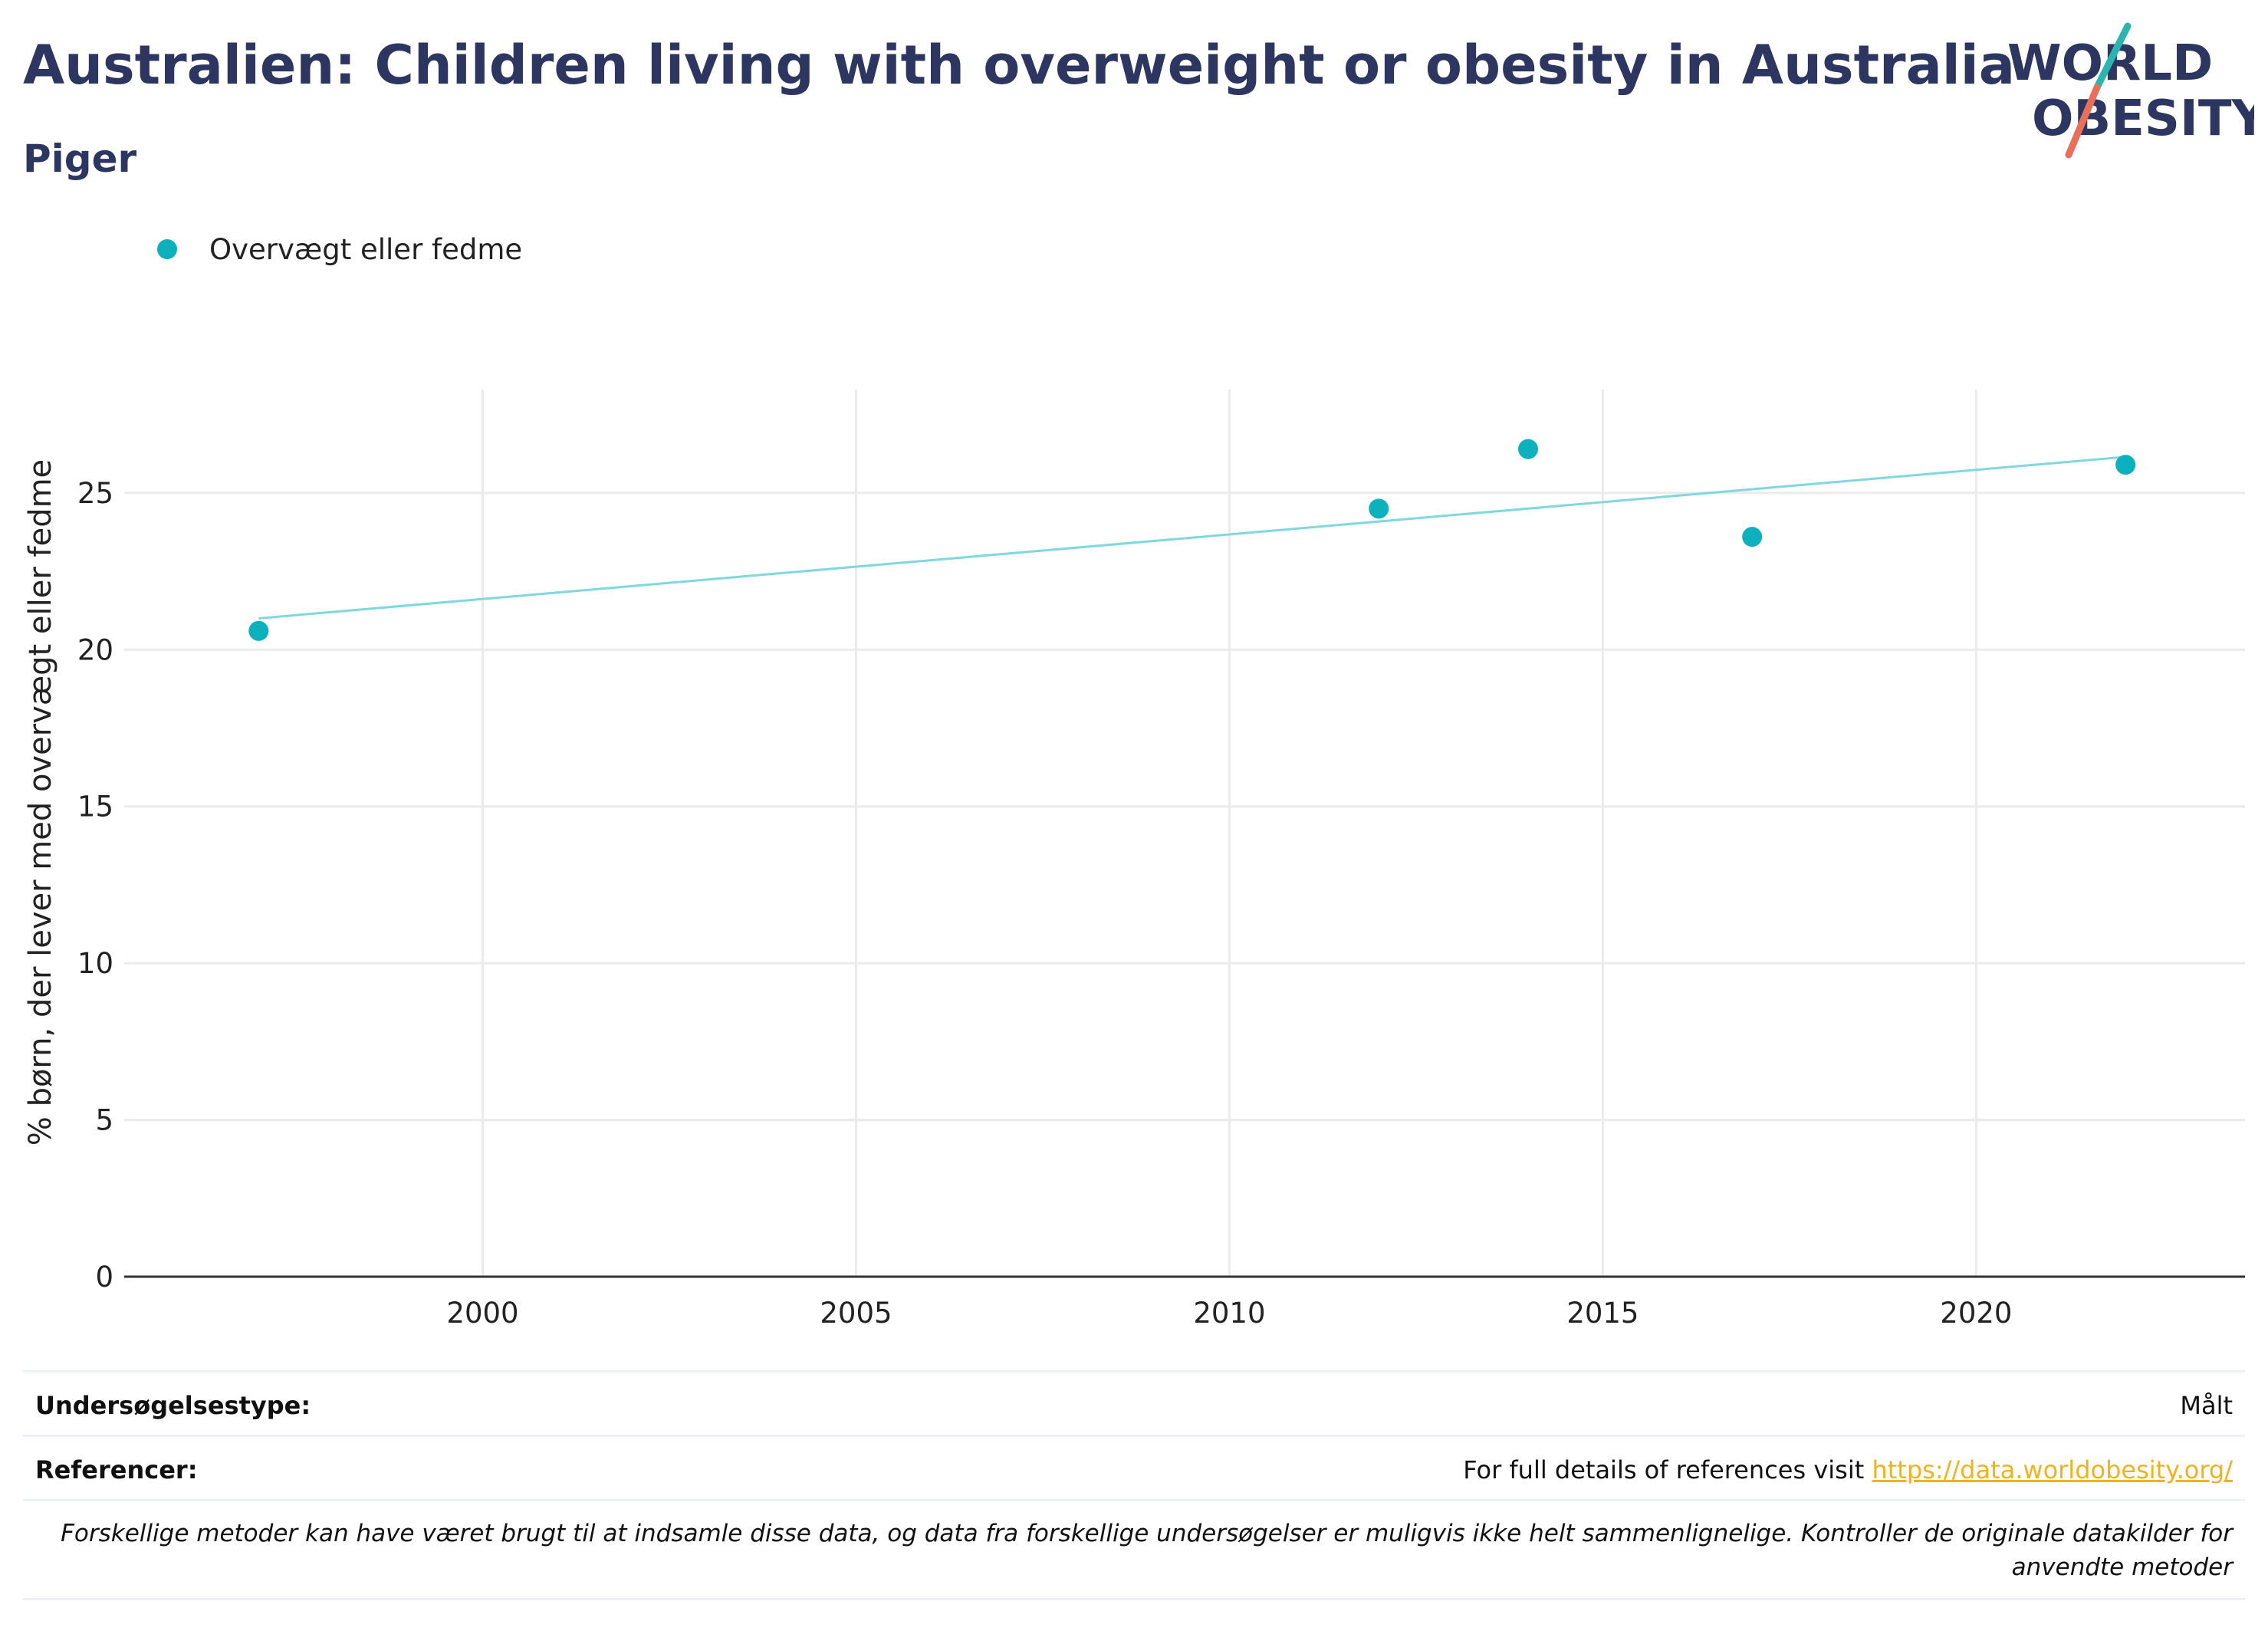 This screenshot has width=2268, height=1634. What do you see at coordinates (95, 650) in the screenshot?
I see `y-tick-label: 20` at bounding box center [95, 650].